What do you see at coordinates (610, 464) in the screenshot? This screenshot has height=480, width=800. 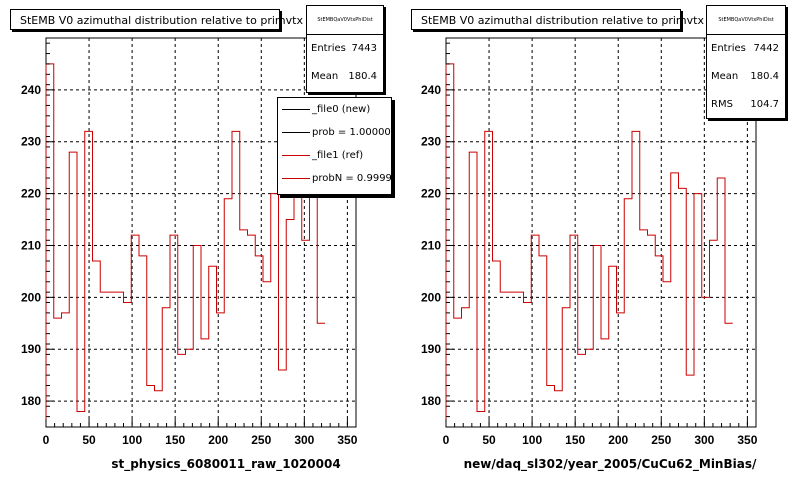 I see `right-x-axis-label: new/daq_sl302/year_2005/CuCu62_MinBias/` at bounding box center [610, 464].